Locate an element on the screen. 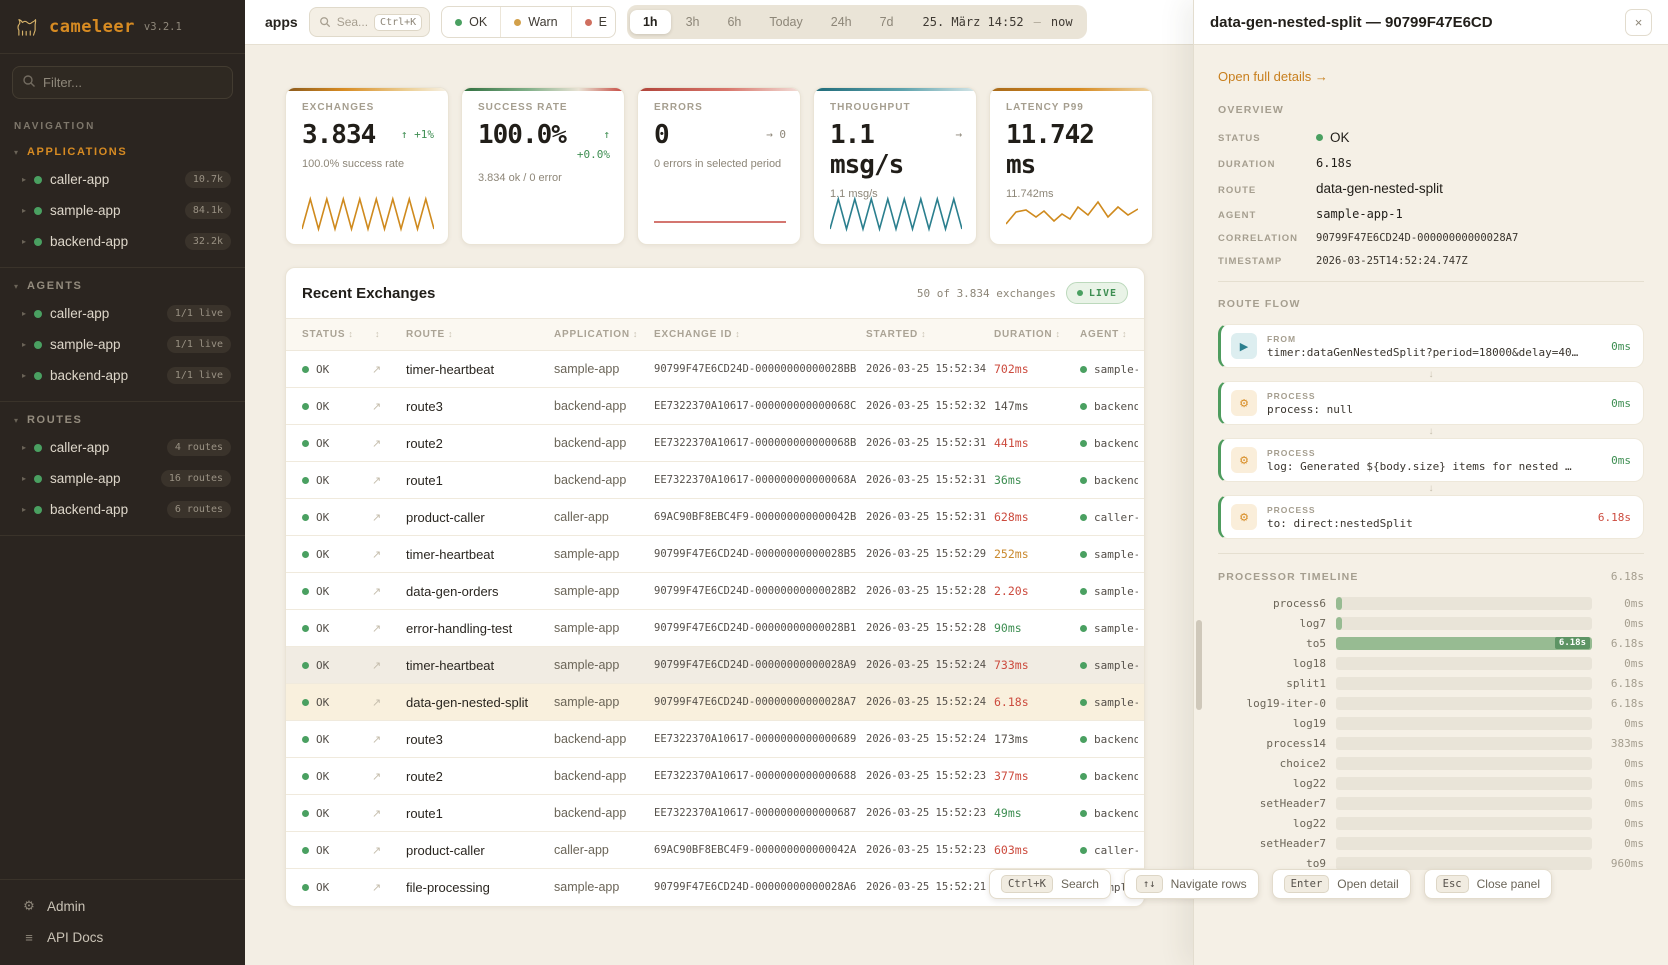 The height and width of the screenshot is (965, 1668). status-filter-warn: Warn is located at coordinates (536, 22).